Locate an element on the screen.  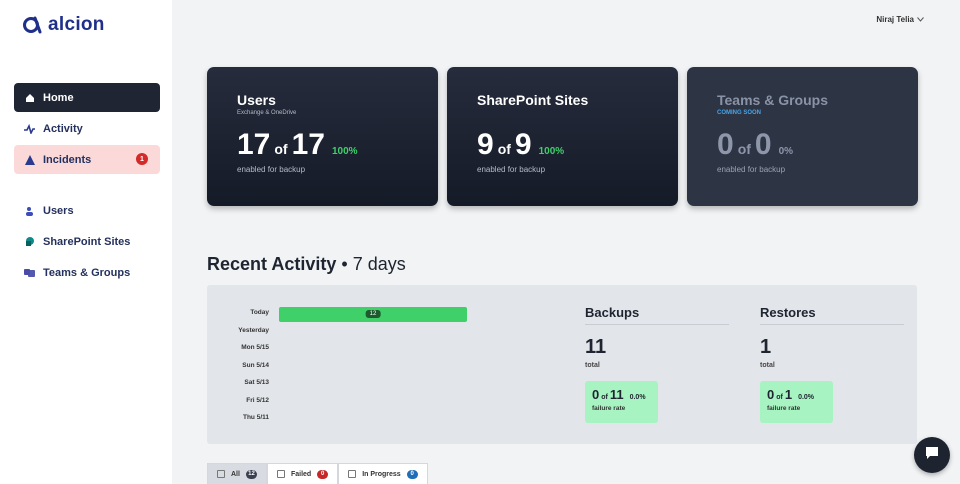
card-title: SharePoint Sites is located at coordinates (533, 100).